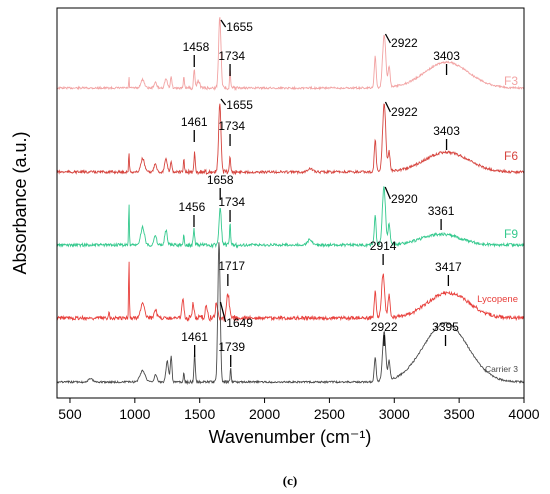 This screenshot has width=550, height=494. Describe the element at coordinates (70, 414) in the screenshot. I see `x-tick-label: 500` at that location.